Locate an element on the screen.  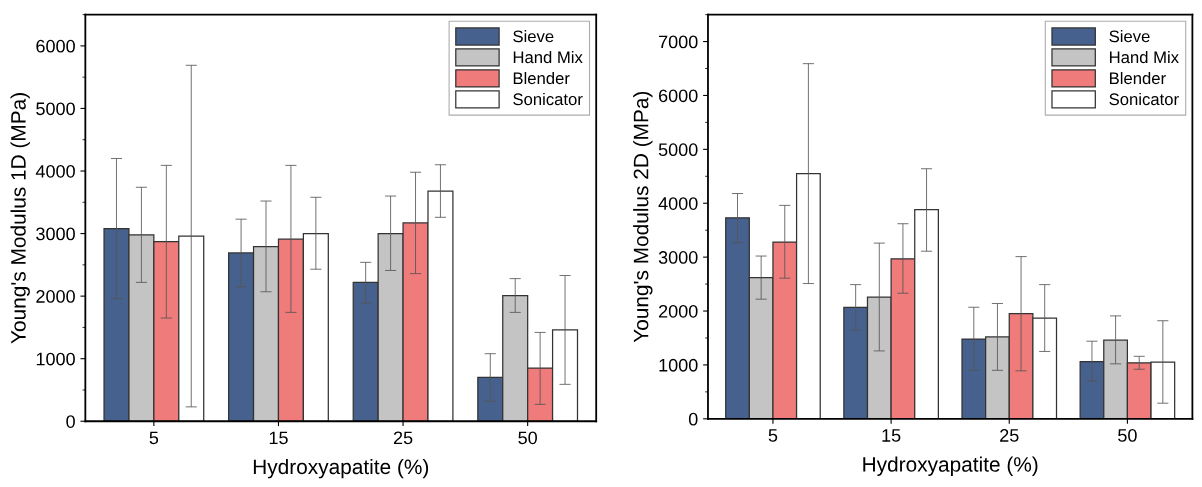
y-axis-title: Young's Modulus 1D (MPa) is located at coordinates (20, 218).